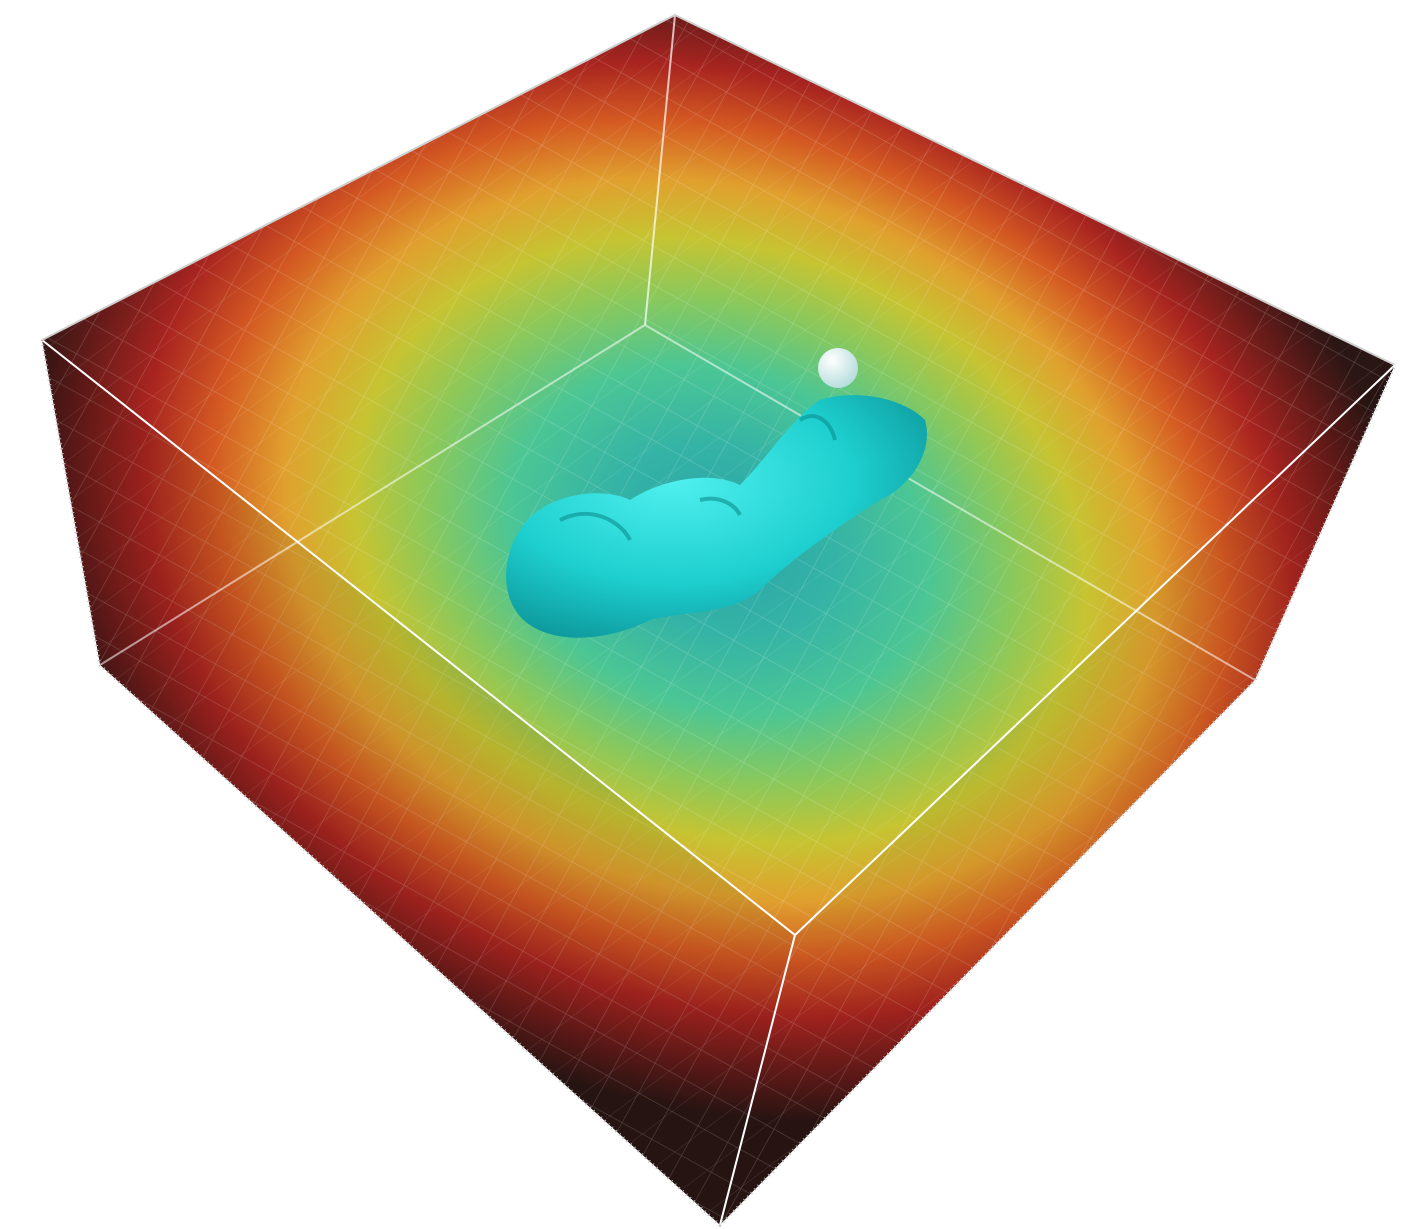  What do you see at coordinates (838, 368) in the screenshot?
I see `sphere` at bounding box center [838, 368].